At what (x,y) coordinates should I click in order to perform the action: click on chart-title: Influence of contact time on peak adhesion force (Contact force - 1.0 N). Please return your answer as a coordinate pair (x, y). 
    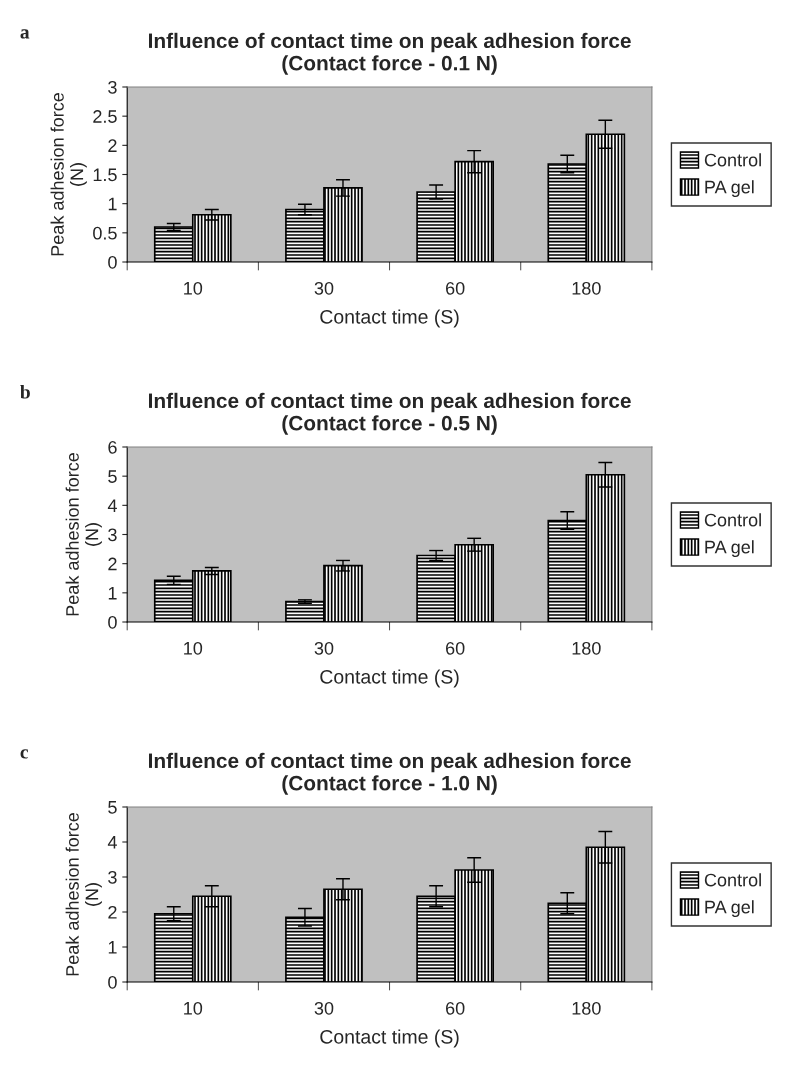
    Looking at the image, I should click on (390, 773).